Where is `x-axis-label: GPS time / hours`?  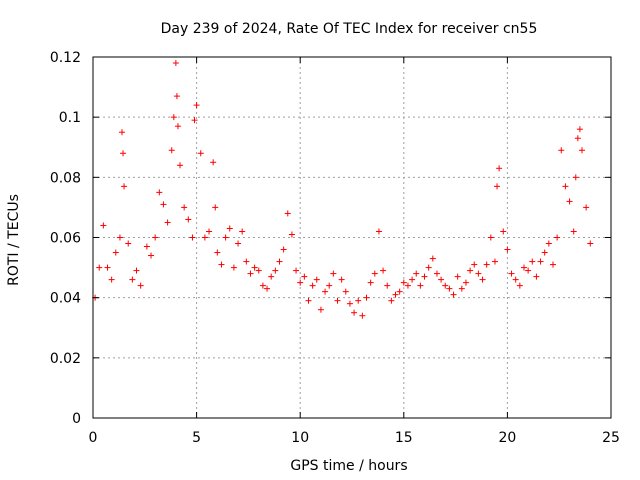
x-axis-label: GPS time / hours is located at coordinates (348, 466).